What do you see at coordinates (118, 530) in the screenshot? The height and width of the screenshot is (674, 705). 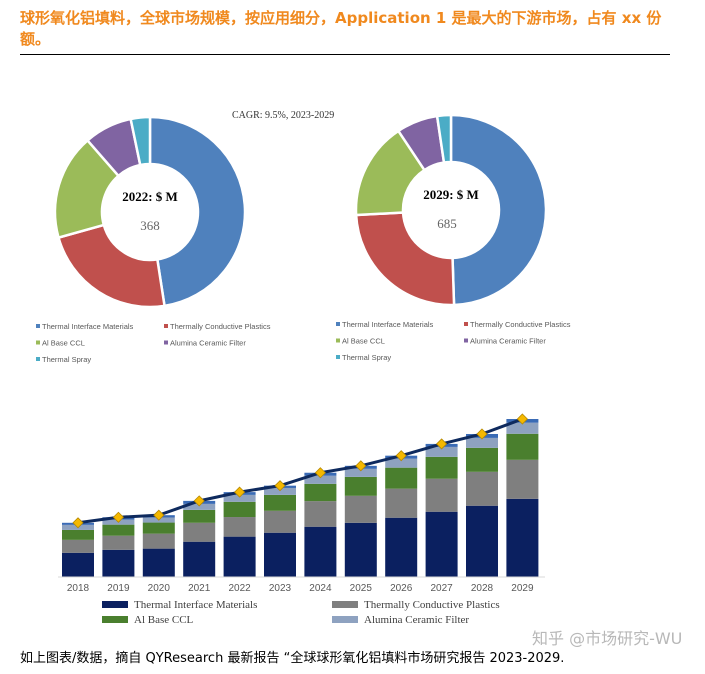 I see `bar-segment-al-base-ccl-2019` at bounding box center [118, 530].